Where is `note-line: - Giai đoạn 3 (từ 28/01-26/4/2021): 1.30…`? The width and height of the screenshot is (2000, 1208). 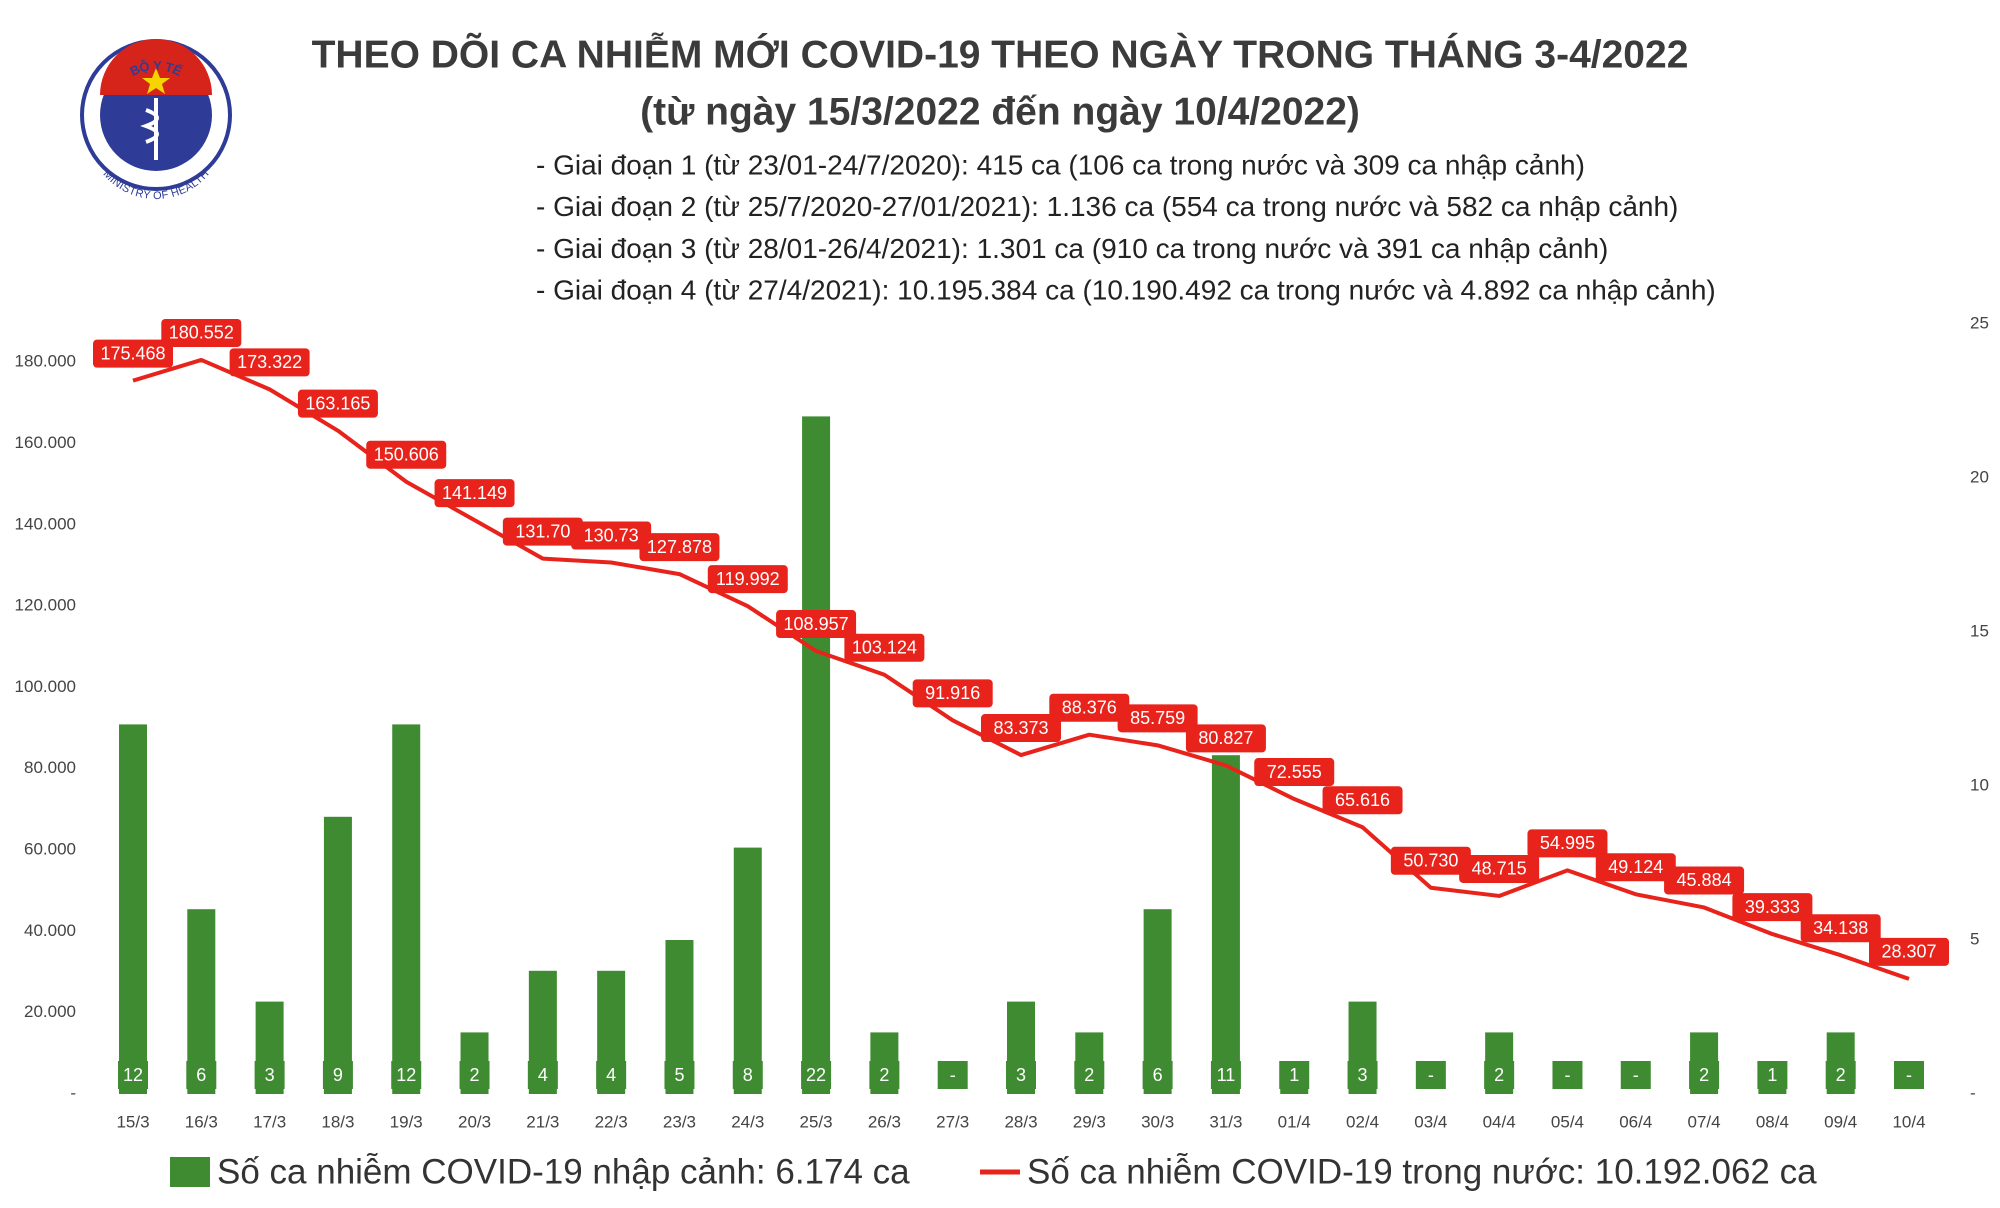
note-line: - Giai đoạn 3 (từ 28/01-26/4/2021): 1.30… is located at coordinates (1072, 248).